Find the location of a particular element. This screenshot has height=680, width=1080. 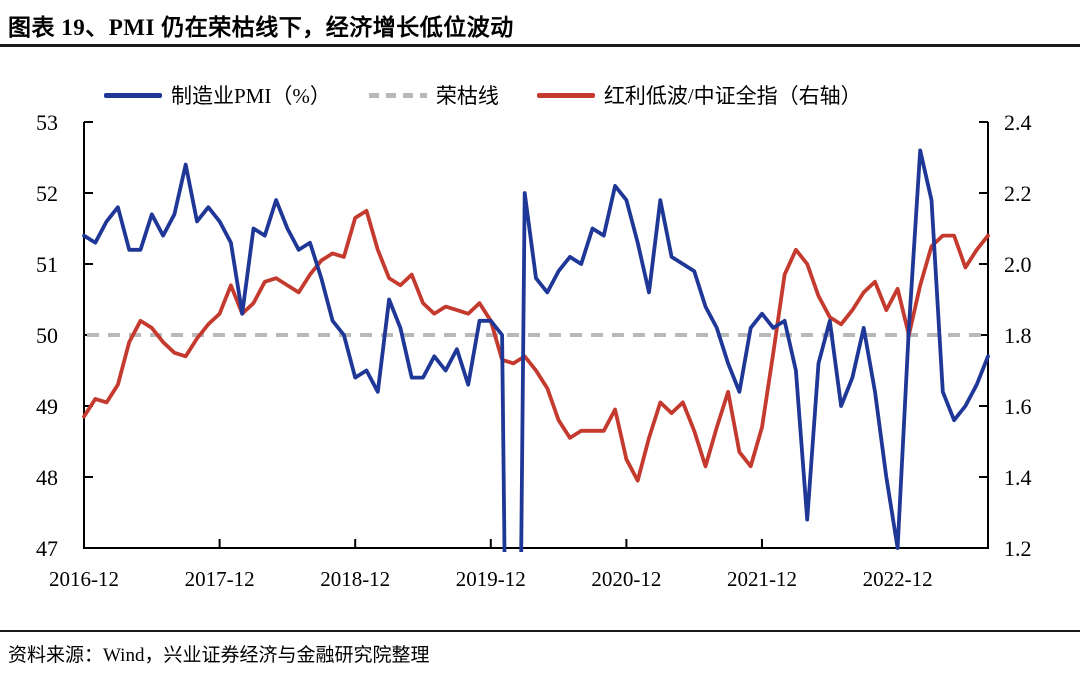

legend-label-threshold: 荣枯线 is located at coordinates (467, 96).